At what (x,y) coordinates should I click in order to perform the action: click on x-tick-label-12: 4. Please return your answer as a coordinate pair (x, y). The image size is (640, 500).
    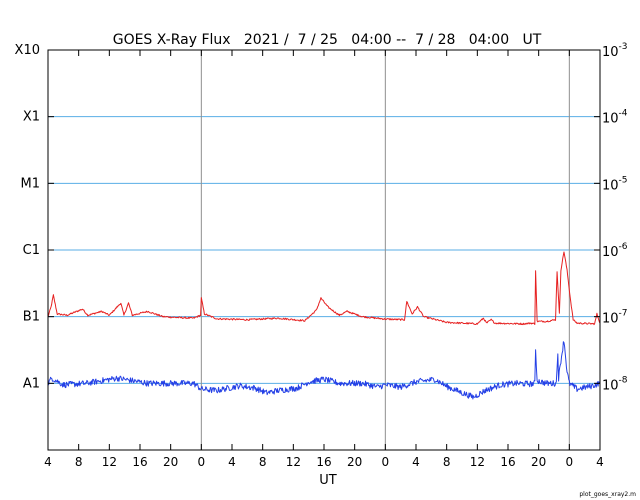
    Looking at the image, I should click on (416, 462).